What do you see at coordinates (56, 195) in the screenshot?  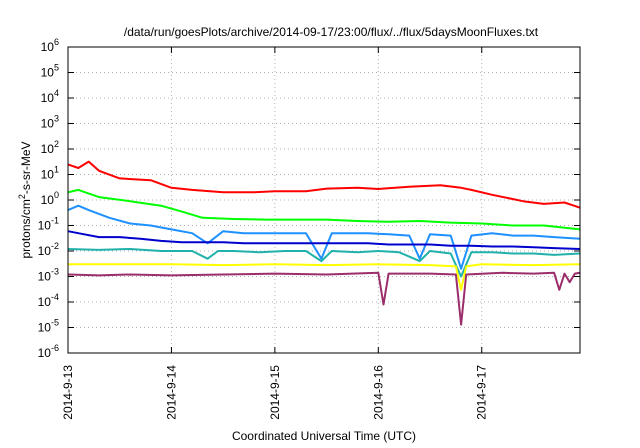 I see `y-tick-exponent: 0` at bounding box center [56, 195].